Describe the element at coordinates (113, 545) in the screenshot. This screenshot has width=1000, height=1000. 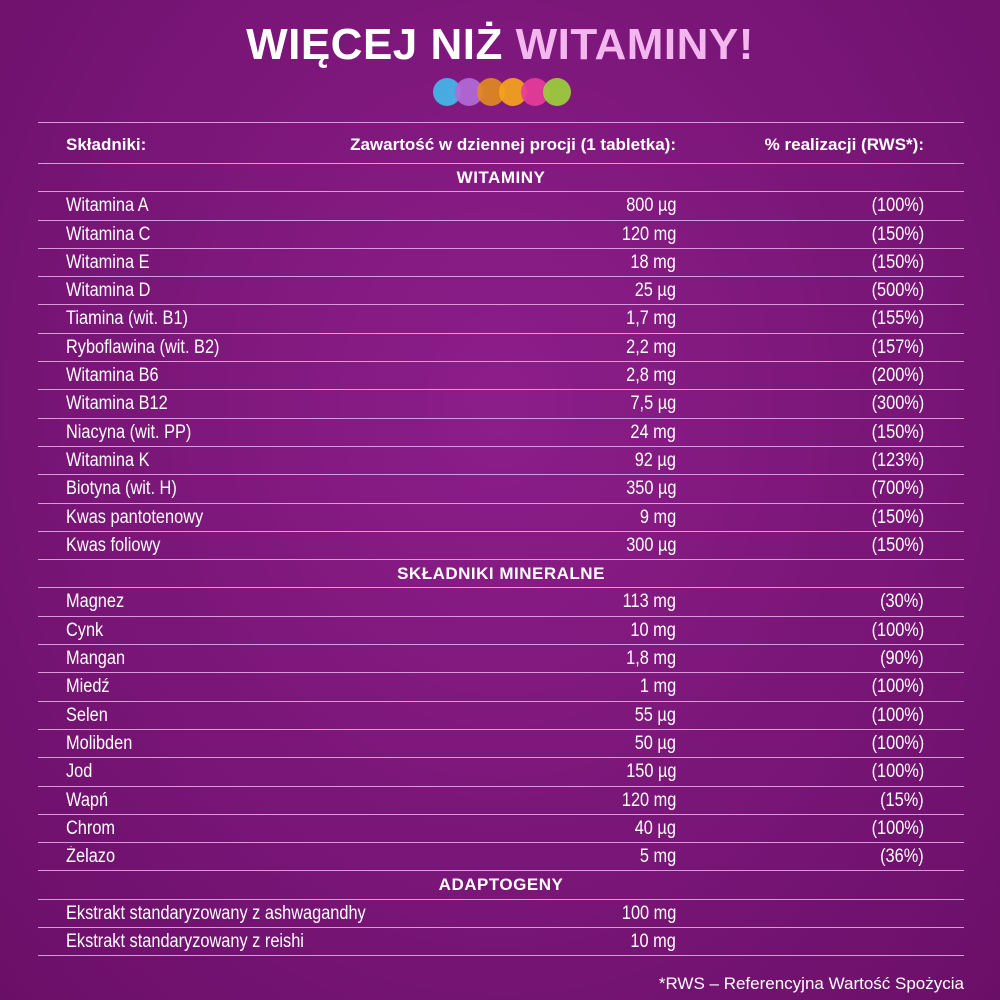
I see `ingredient-name: Kwas foliowy` at that location.